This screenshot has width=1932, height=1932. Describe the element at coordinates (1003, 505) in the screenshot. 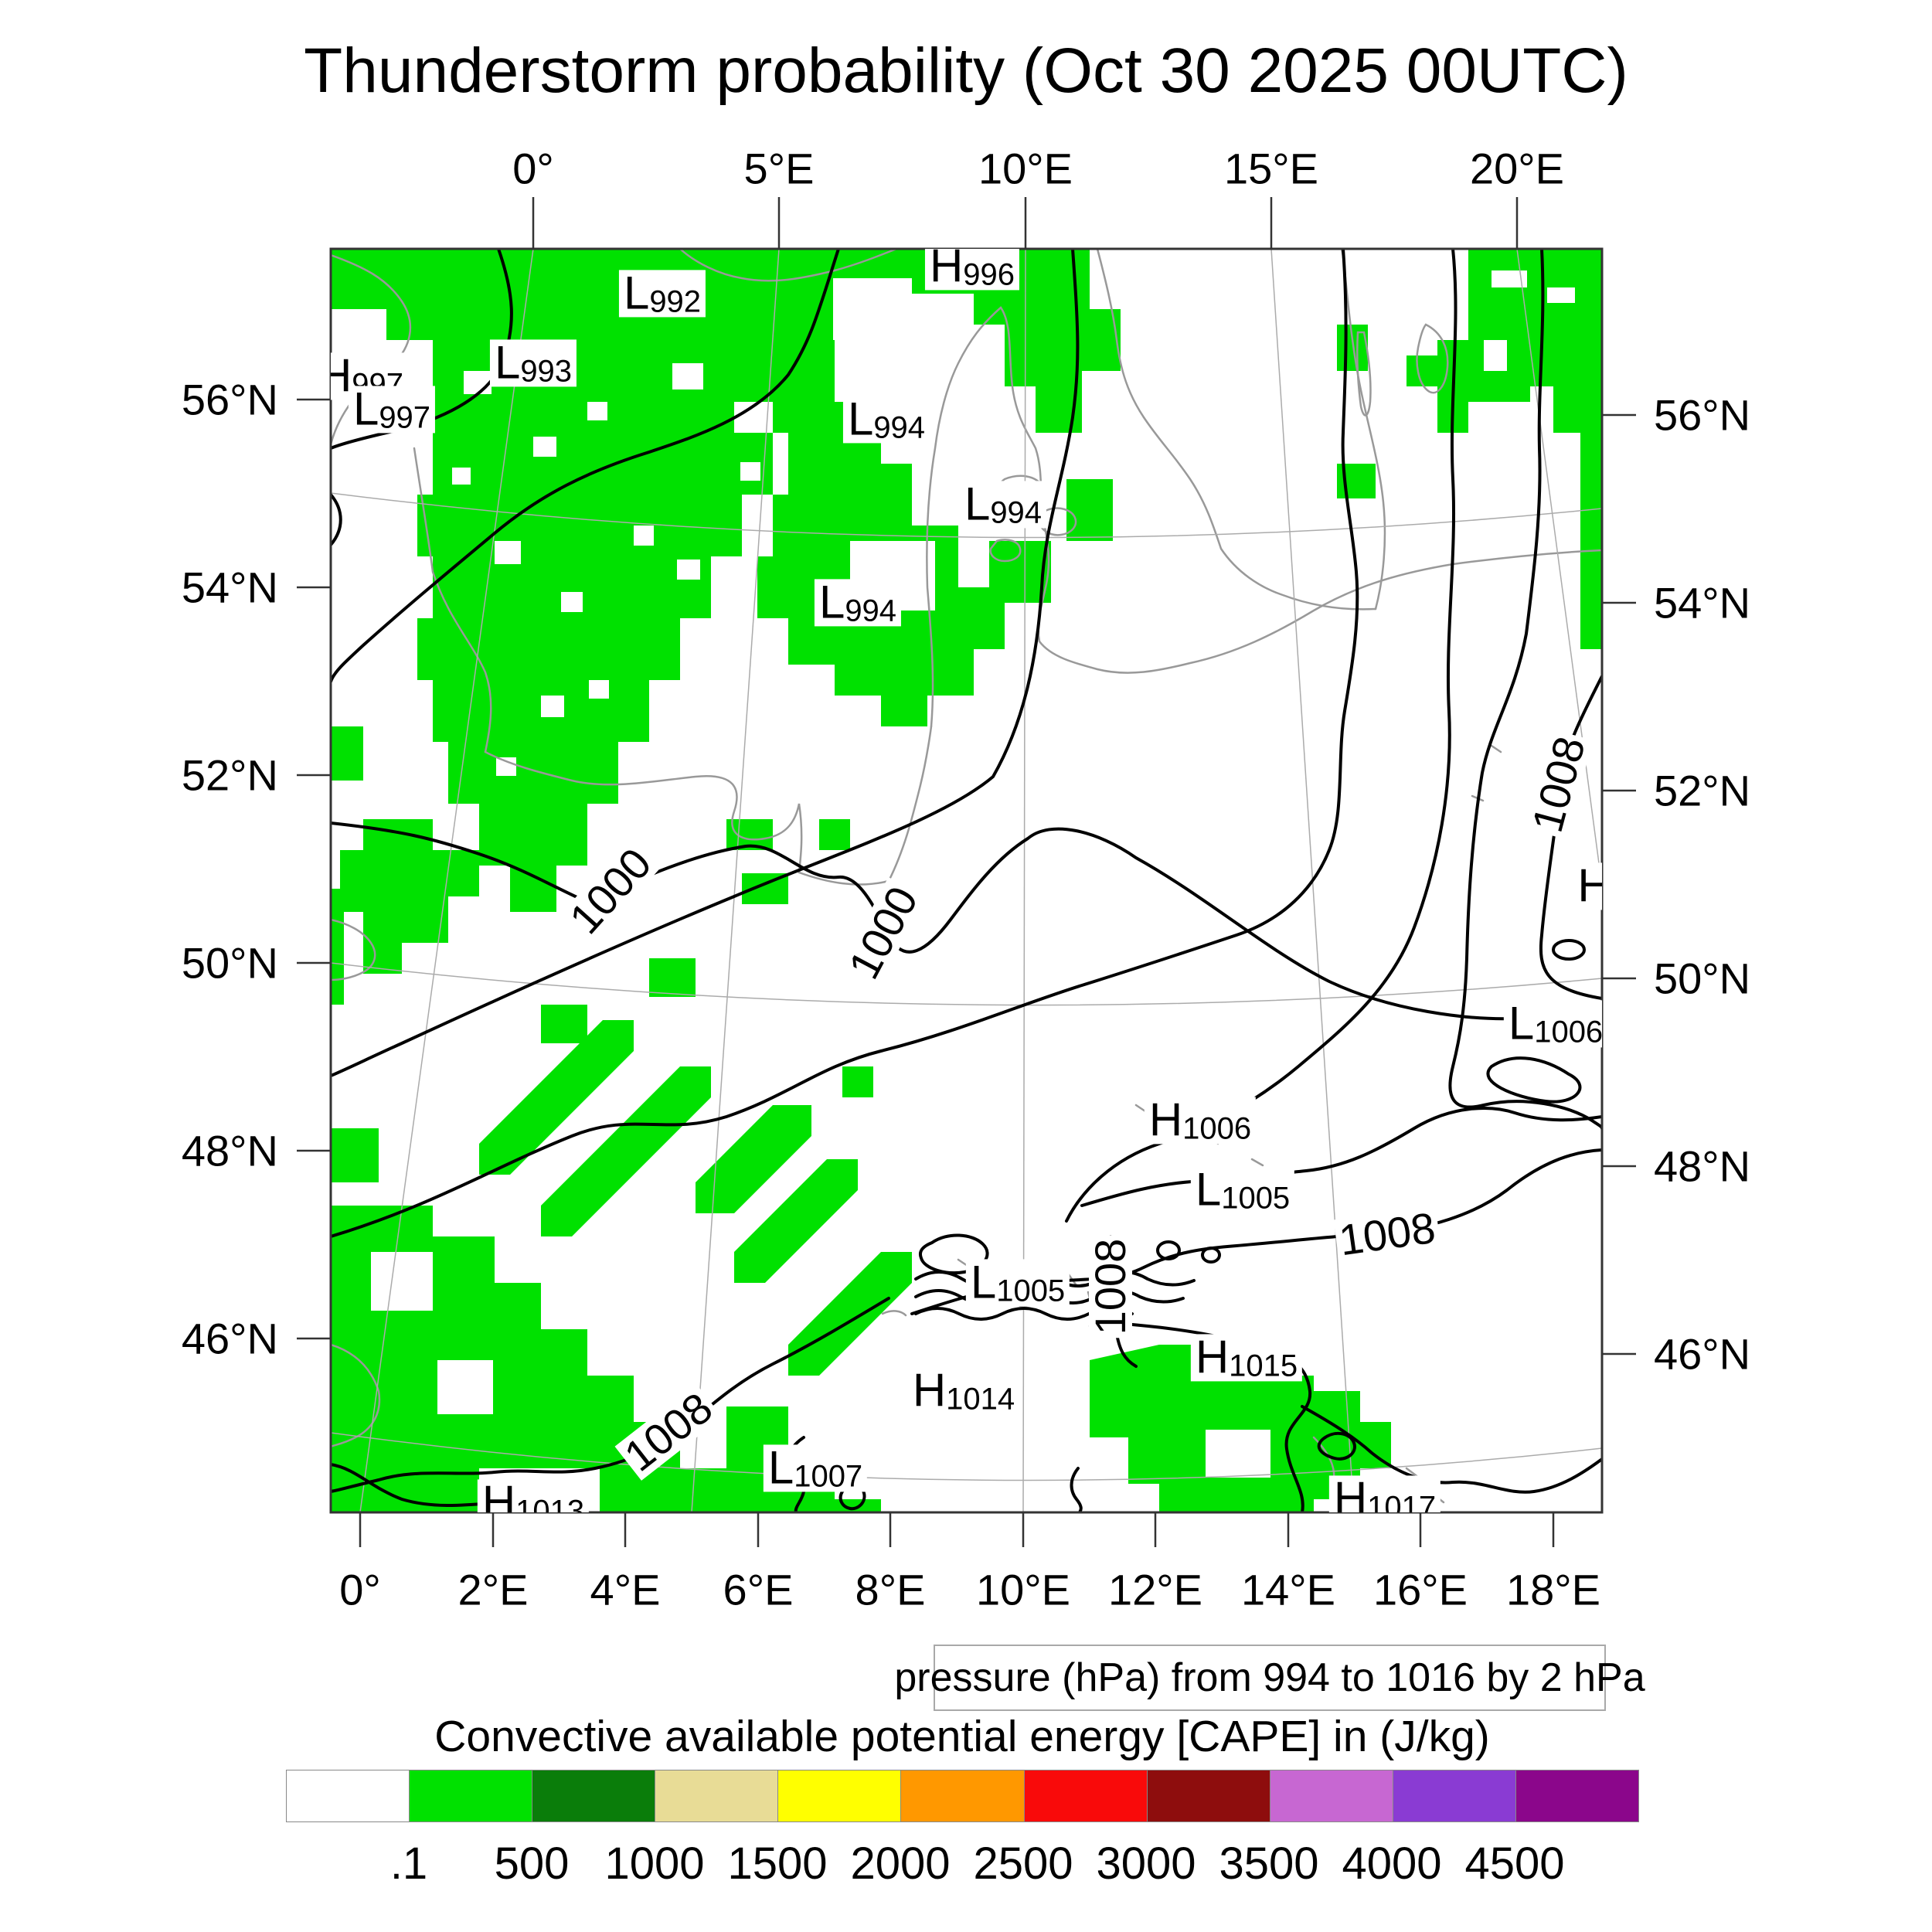

I see `pressure-label-l994-b: L994` at that location.